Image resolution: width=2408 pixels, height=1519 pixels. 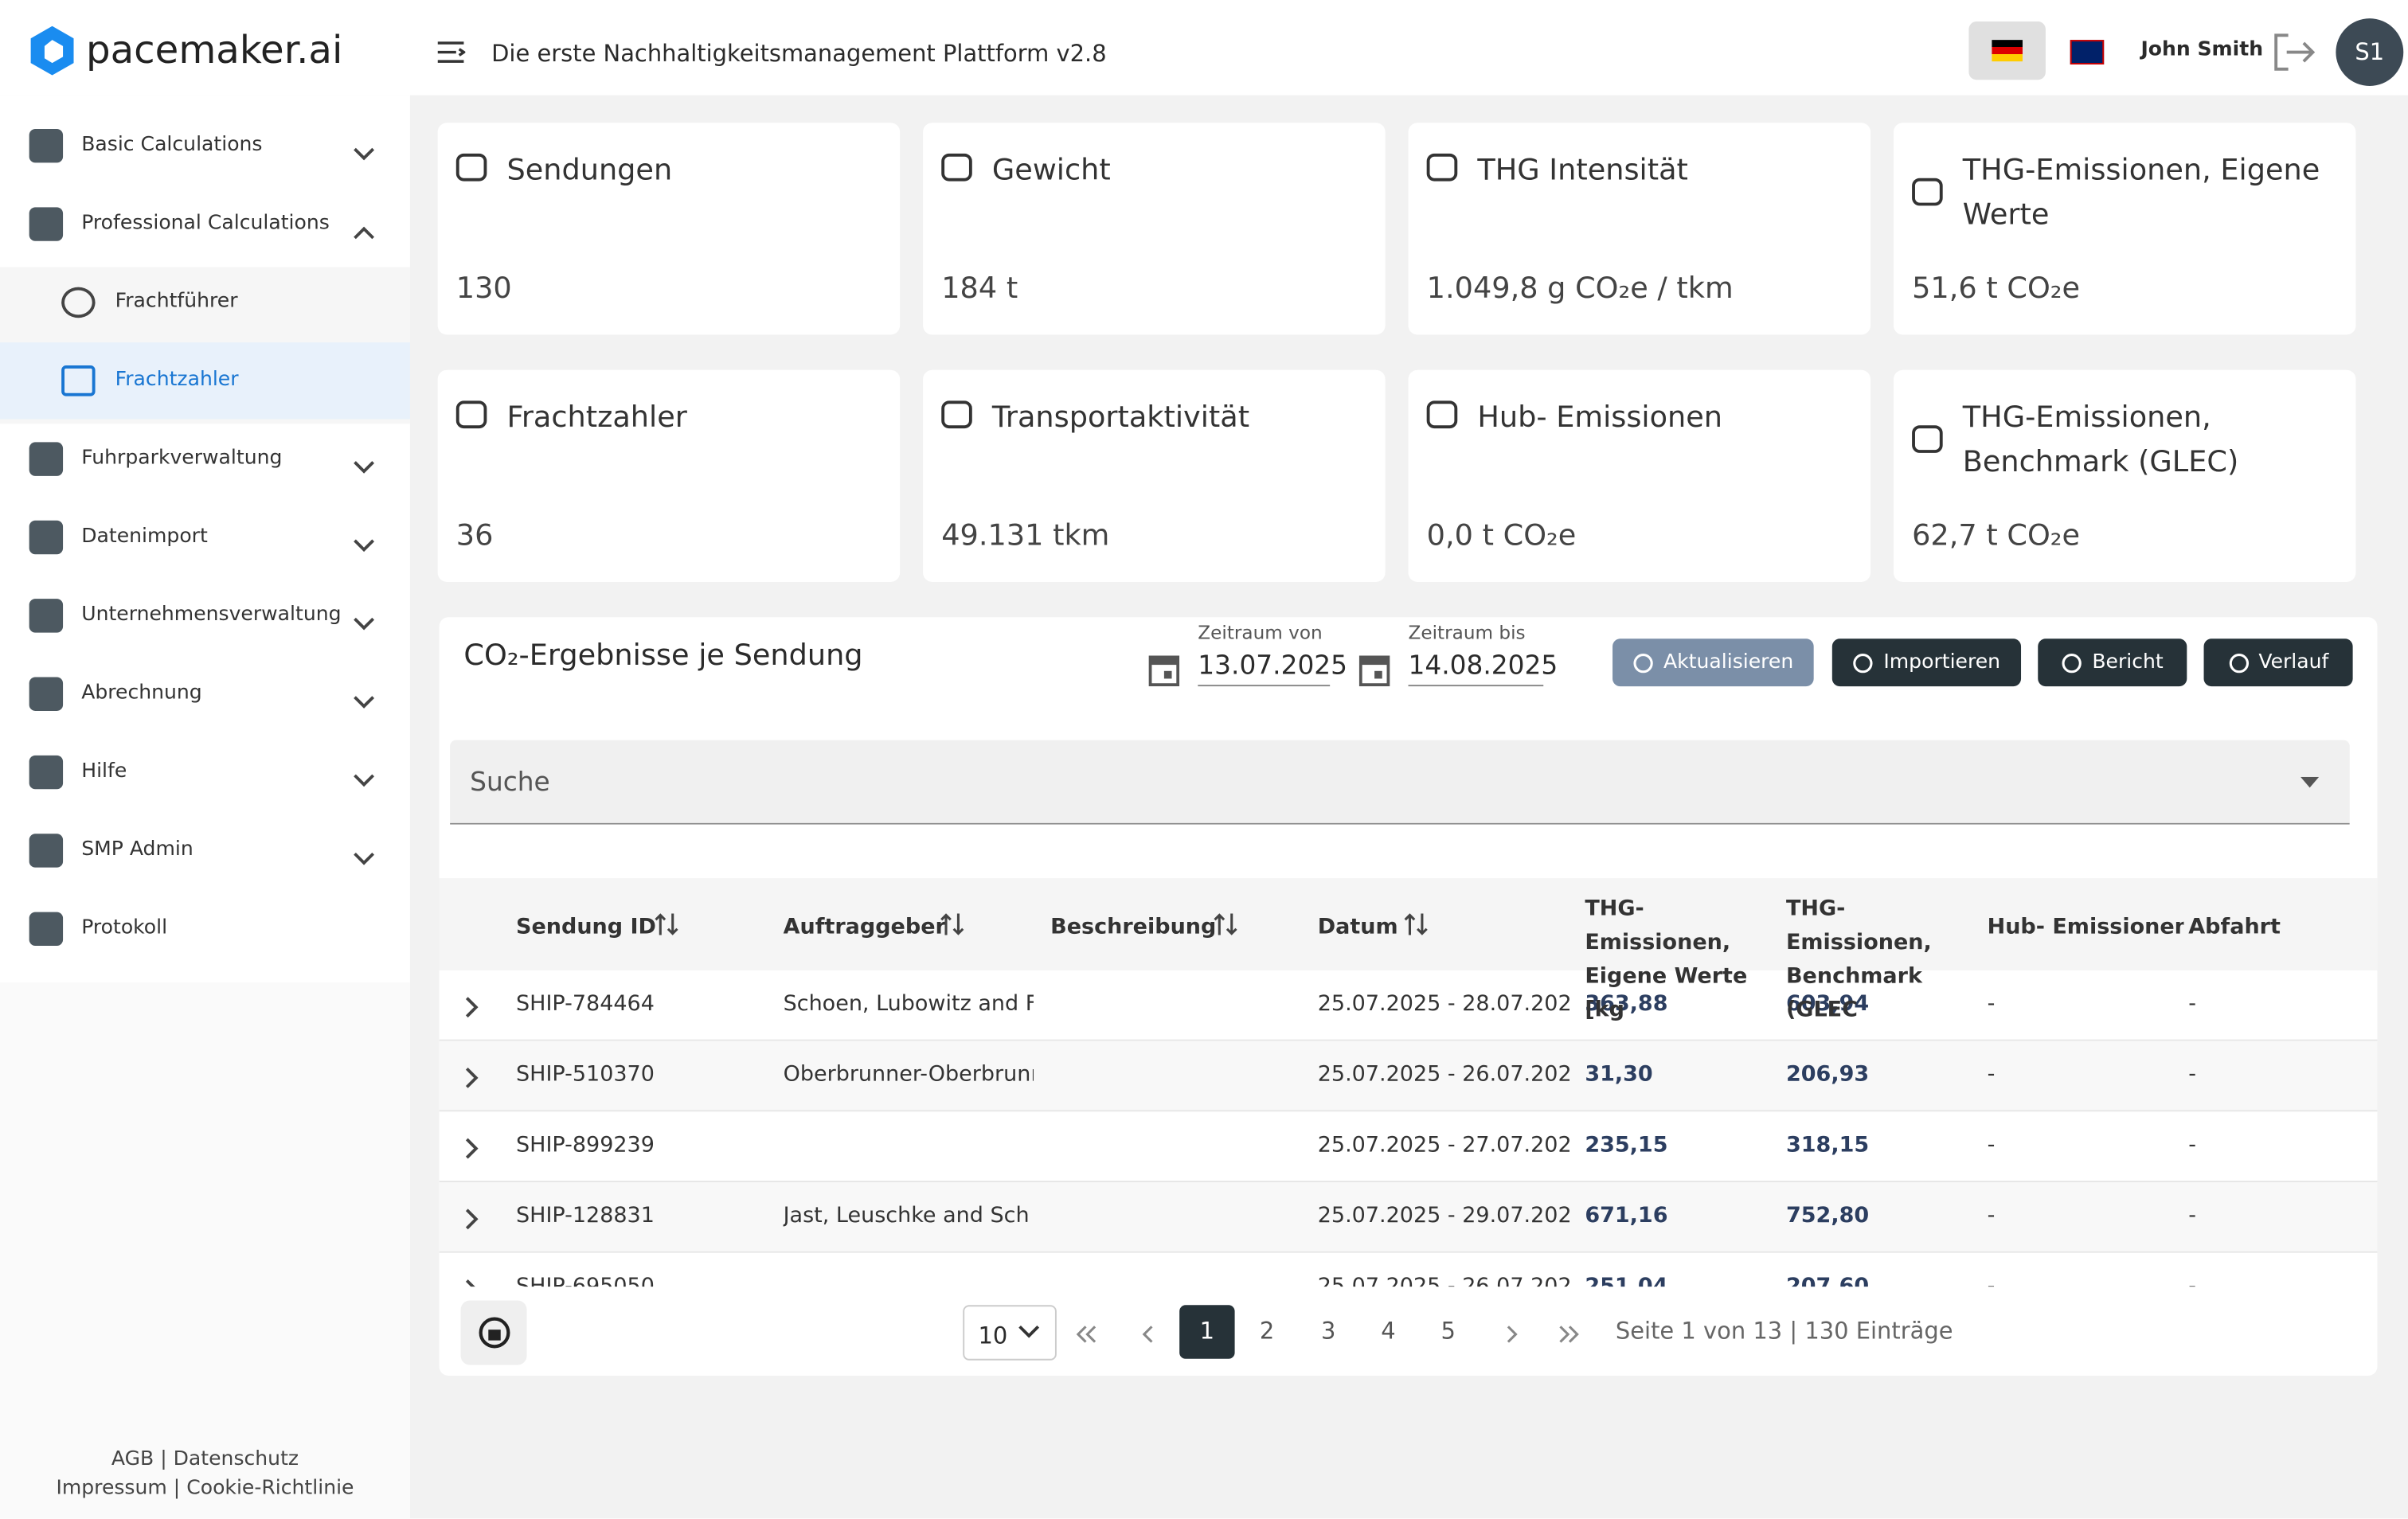 I want to click on action-button: Aktualisieren, so click(x=1713, y=662).